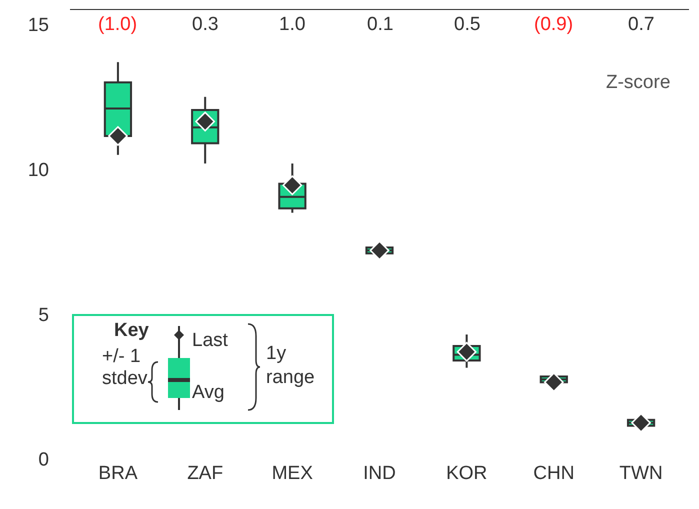 The height and width of the screenshot is (509, 699). I want to click on annotation: 0.7, so click(641, 24).